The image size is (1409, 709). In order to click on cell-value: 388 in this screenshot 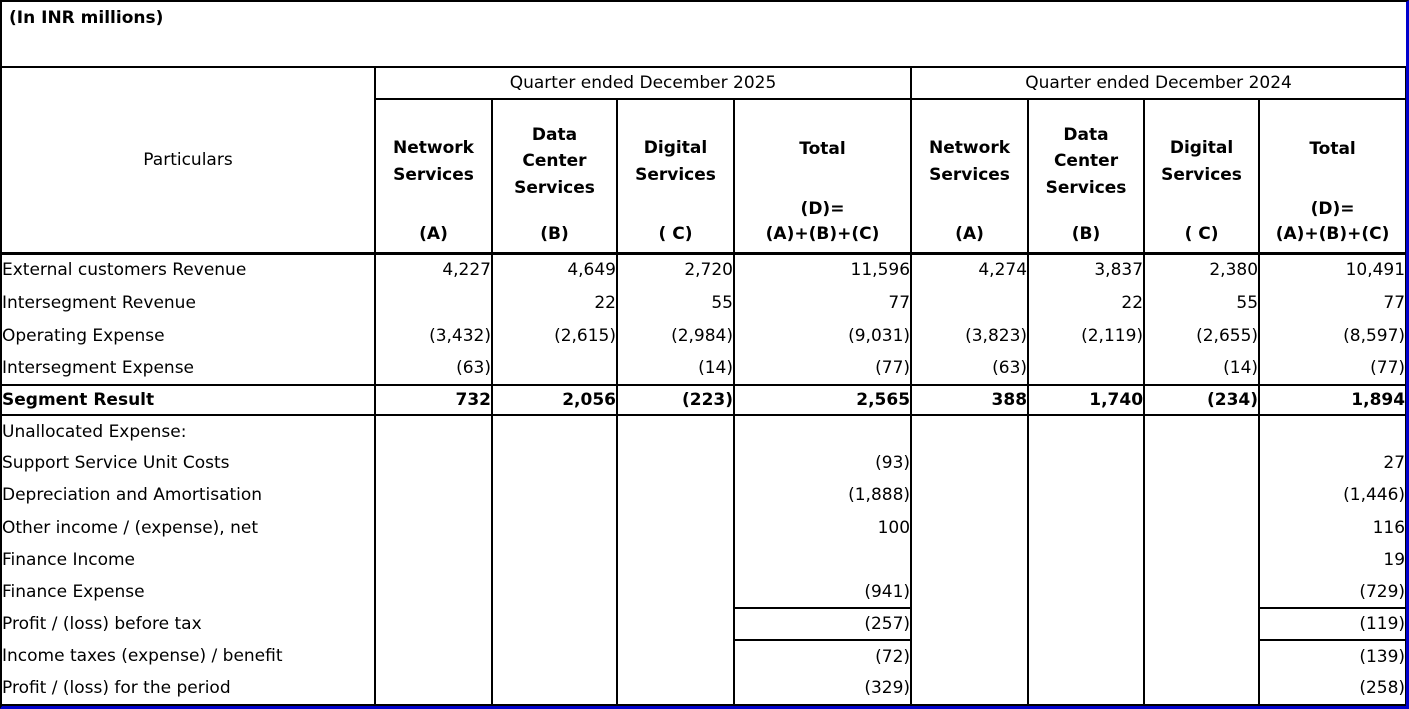, I will do `click(969, 400)`.